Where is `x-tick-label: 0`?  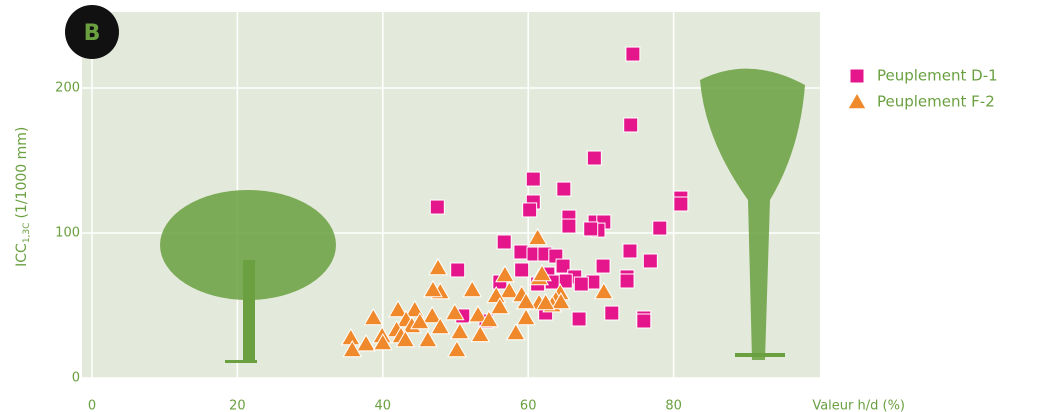
x-tick-label: 0 is located at coordinates (92, 405).